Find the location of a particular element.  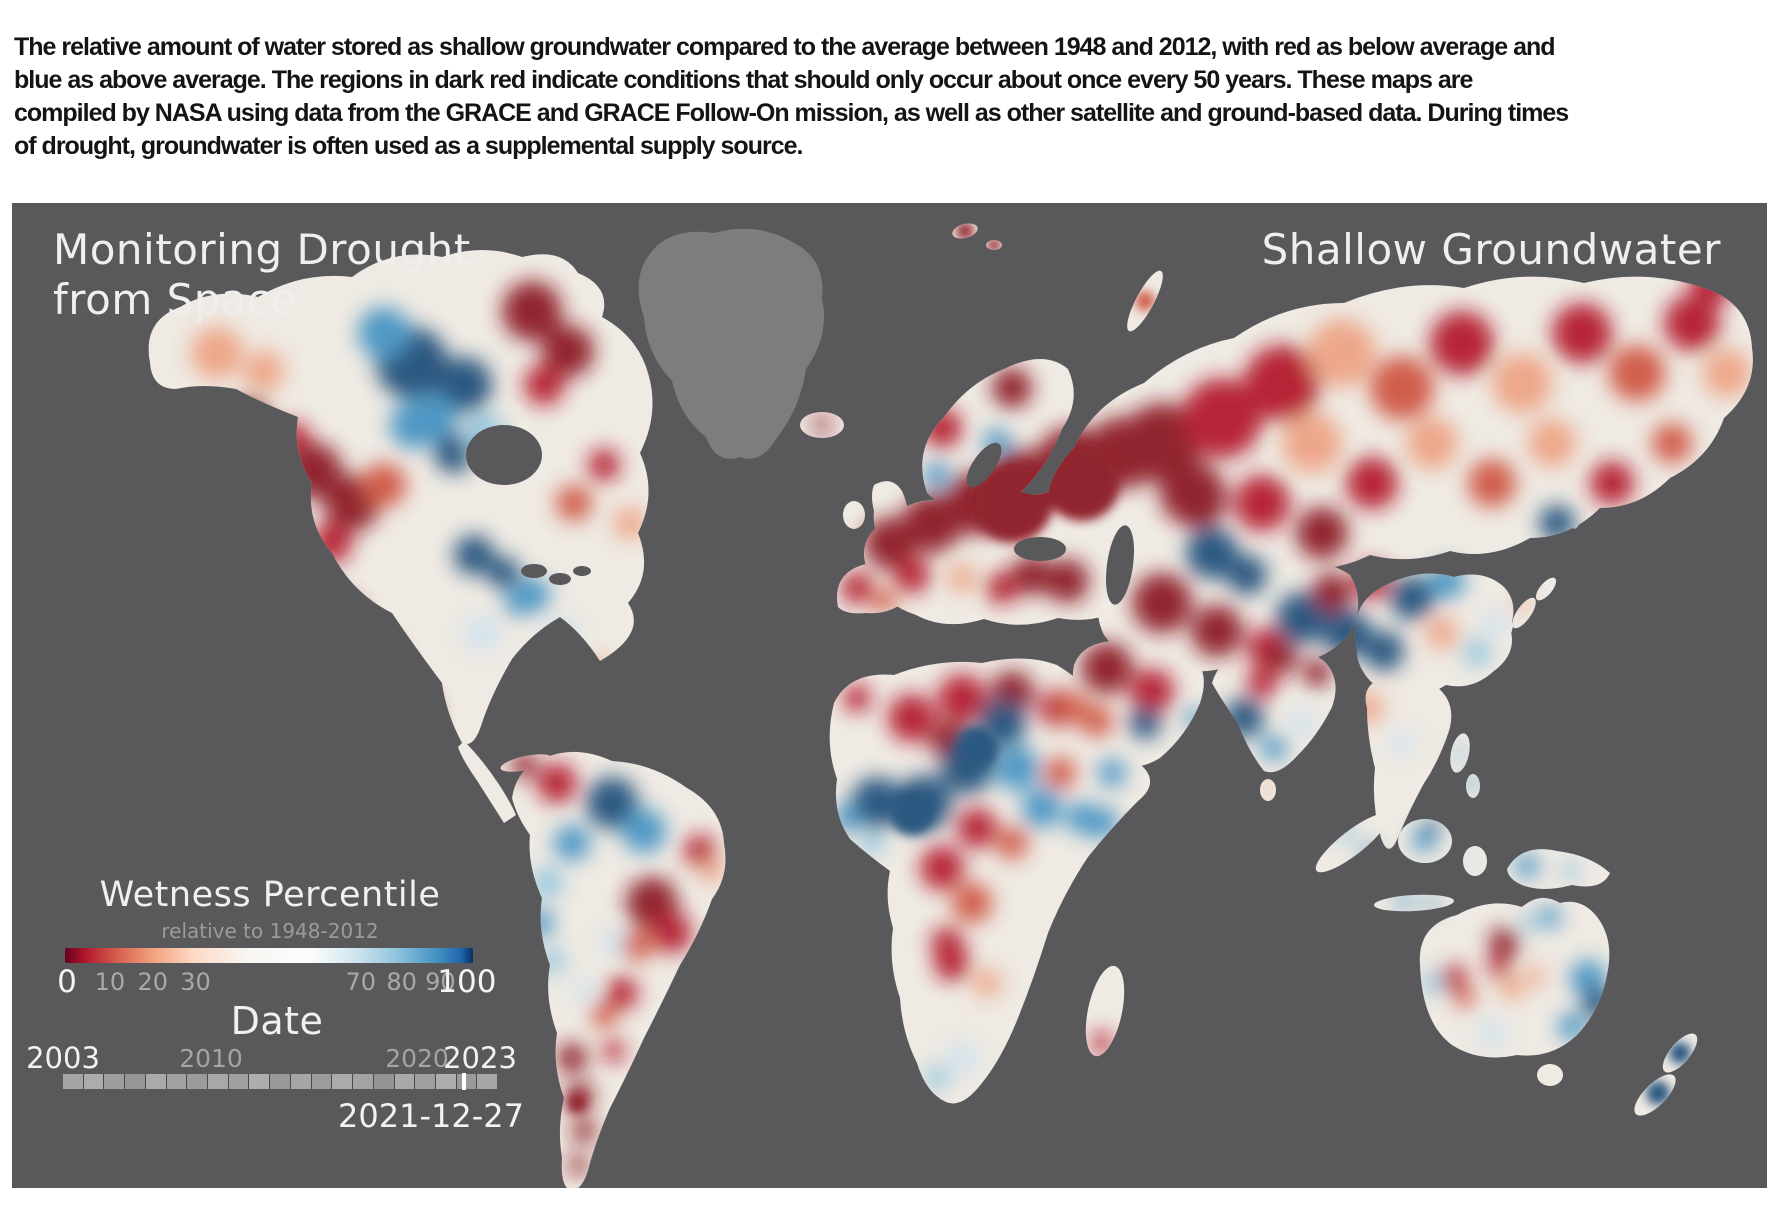

black-sea is located at coordinates (1040, 549).